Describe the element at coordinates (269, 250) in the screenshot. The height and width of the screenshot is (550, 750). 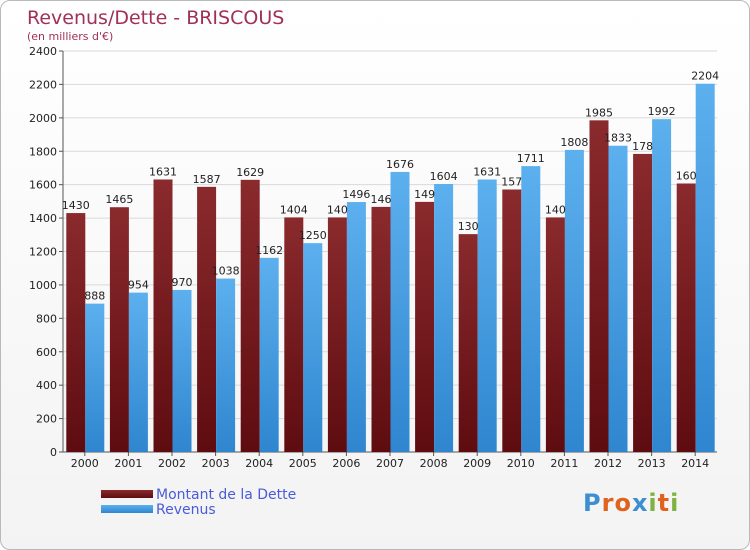
I see `data-label-revenus: 1162` at that location.